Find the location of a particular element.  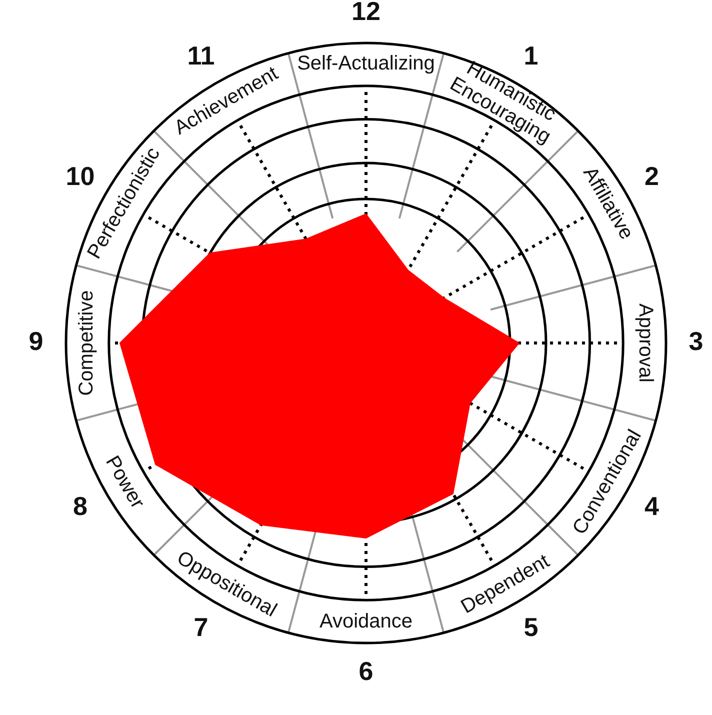

text: 11 is located at coordinates (201, 55).